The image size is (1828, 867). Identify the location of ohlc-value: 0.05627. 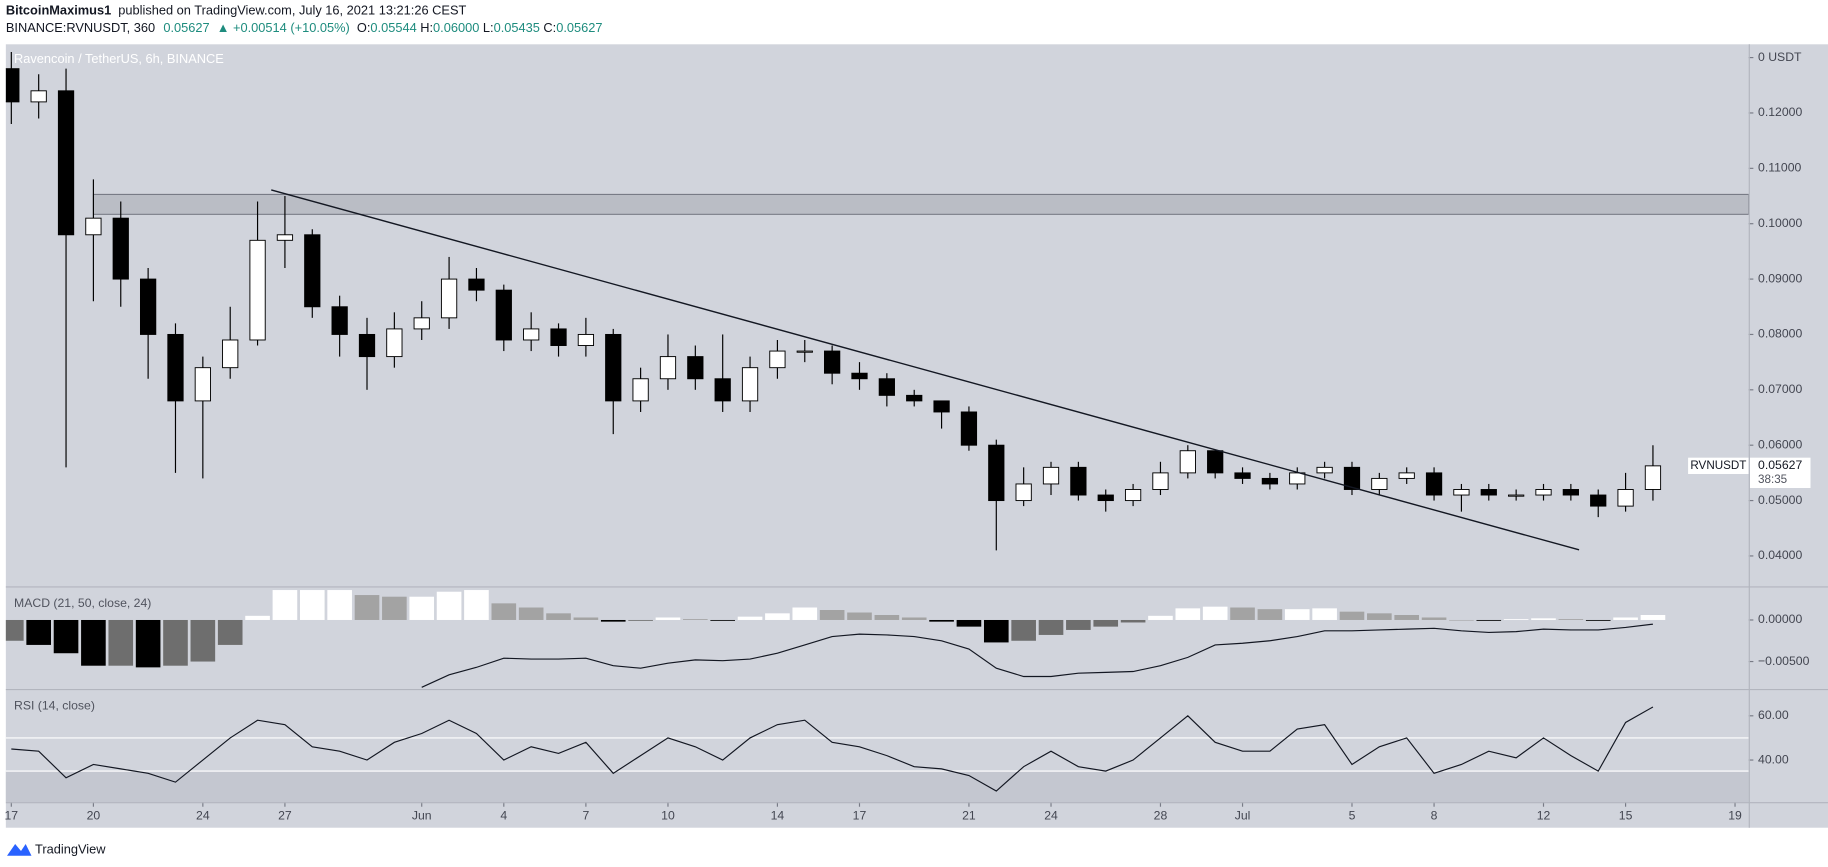
(579, 28).